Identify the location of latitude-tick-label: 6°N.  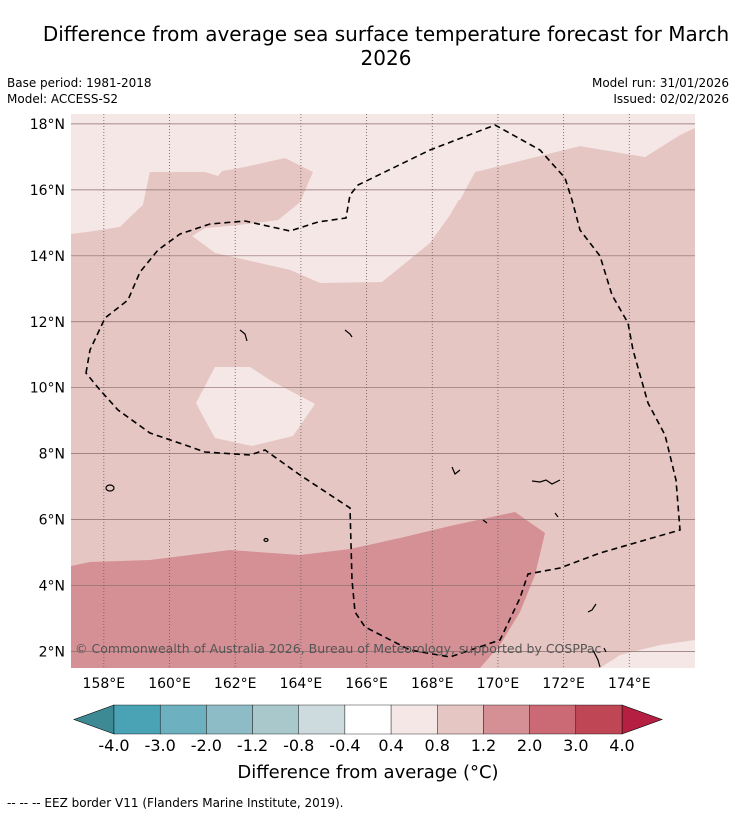
(52, 521).